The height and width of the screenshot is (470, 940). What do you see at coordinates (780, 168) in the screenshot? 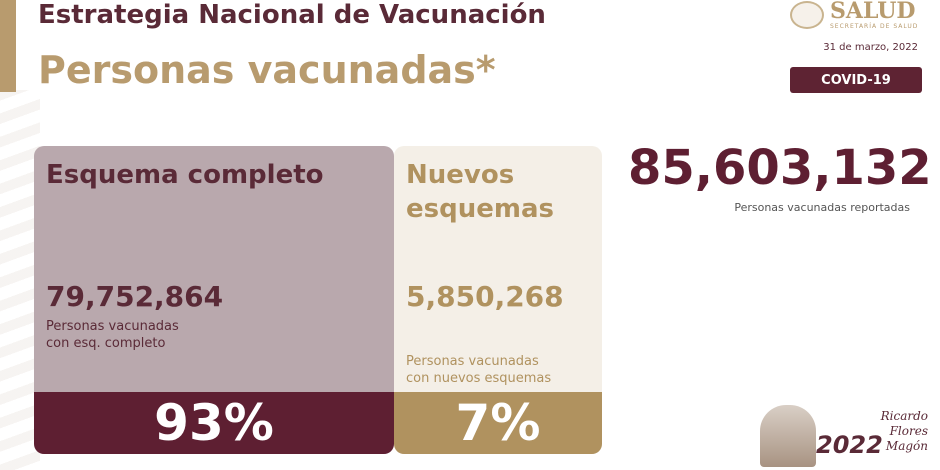
I see `total-vaccinated-number: 85,603,132` at bounding box center [780, 168].